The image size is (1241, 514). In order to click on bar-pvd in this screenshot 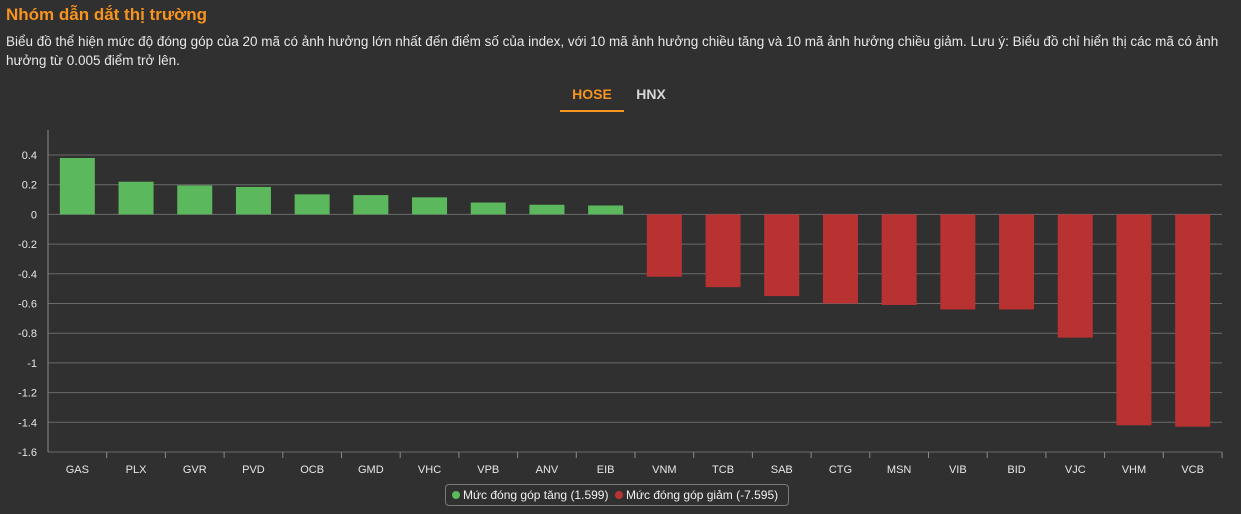, I will do `click(253, 200)`.